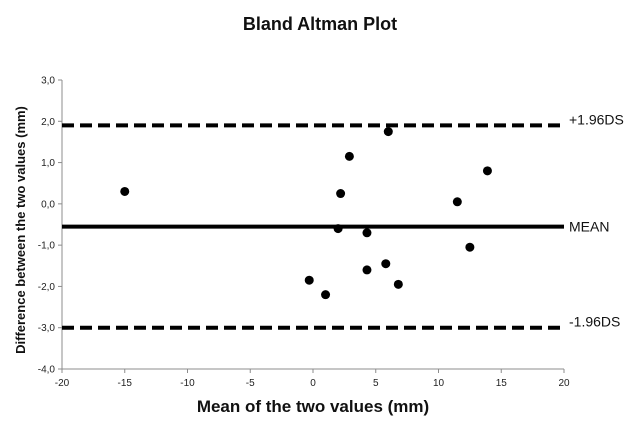 The width and height of the screenshot is (641, 427). I want to click on x-tick-label: 0, so click(313, 383).